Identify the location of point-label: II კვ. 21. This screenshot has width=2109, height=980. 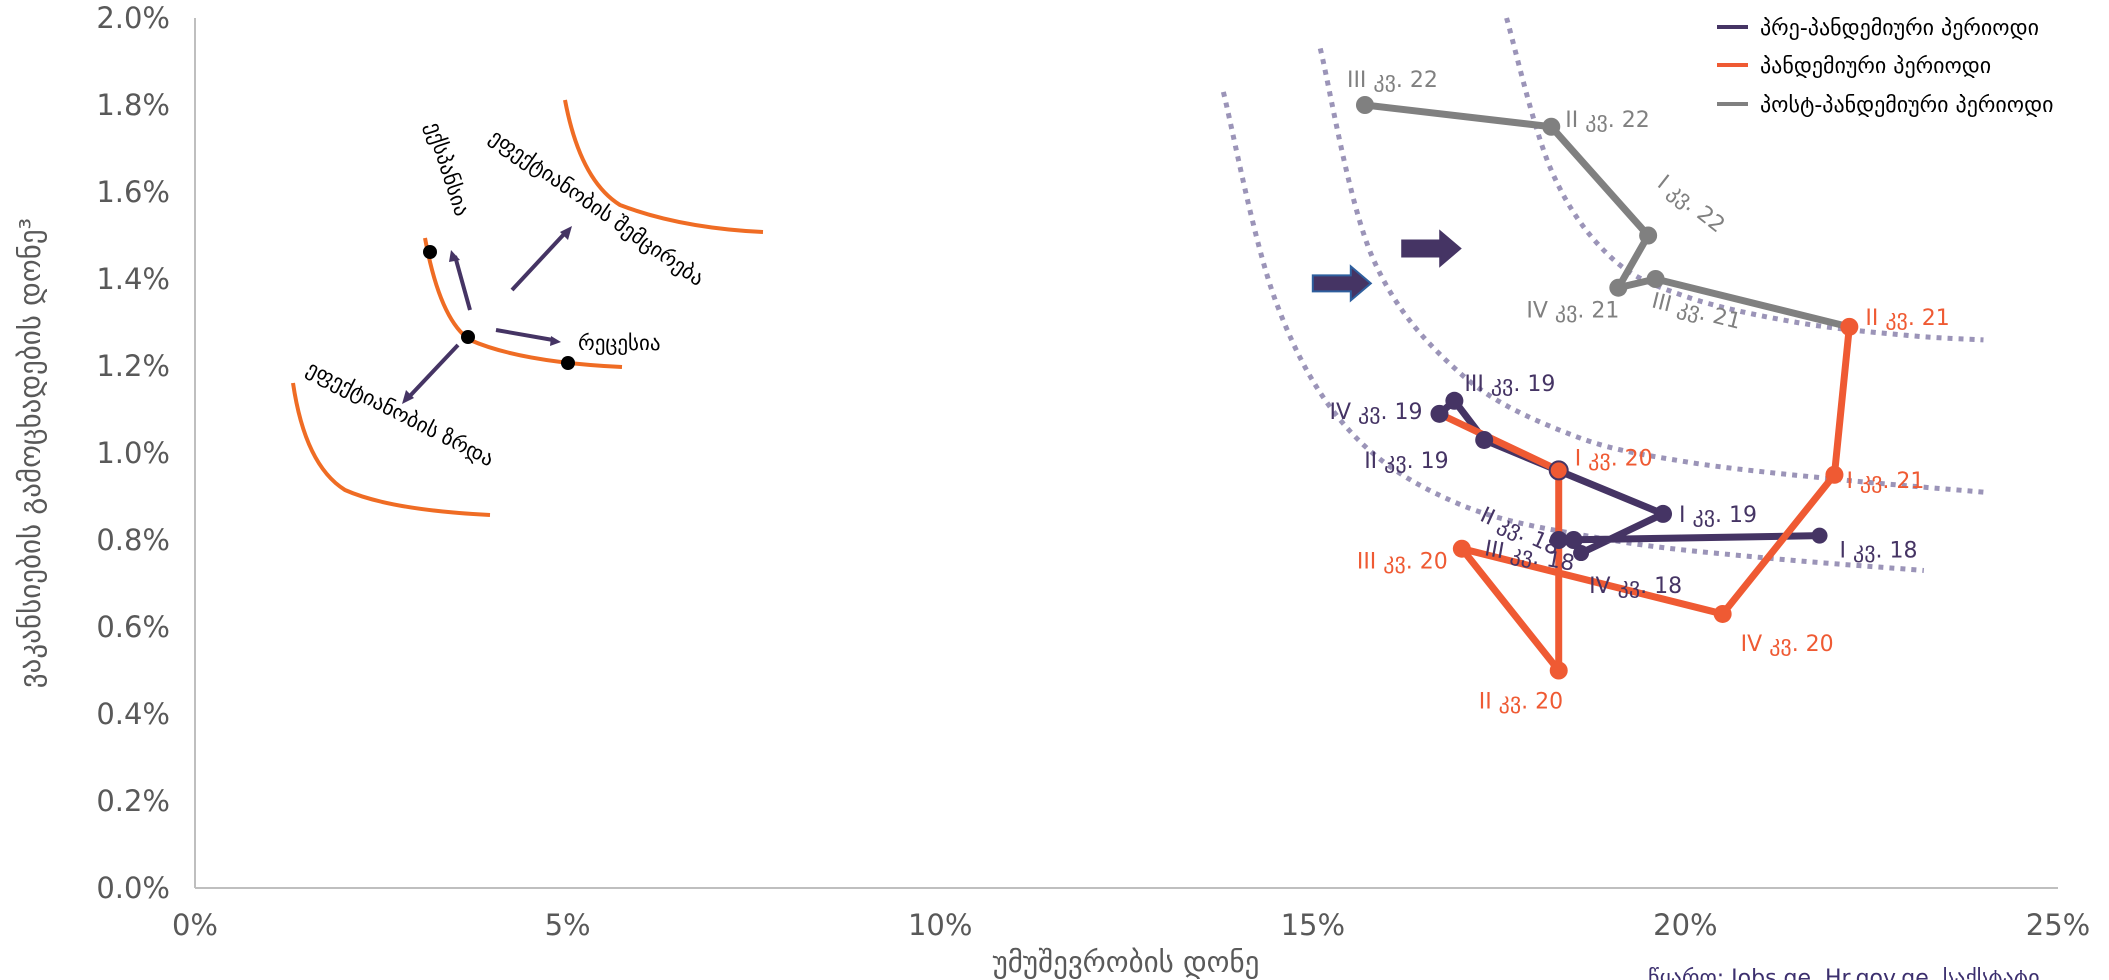
(1907, 318).